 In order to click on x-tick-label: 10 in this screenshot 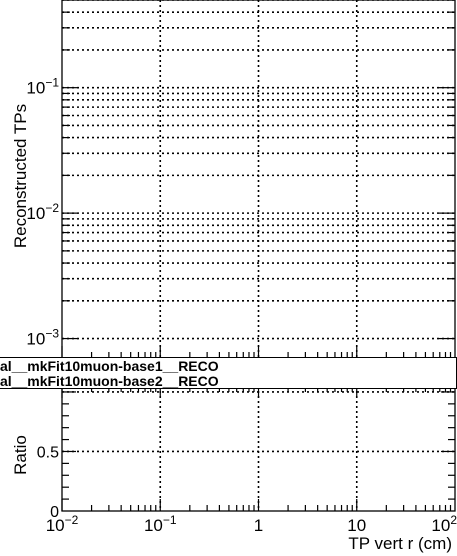, I will do `click(356, 525)`.